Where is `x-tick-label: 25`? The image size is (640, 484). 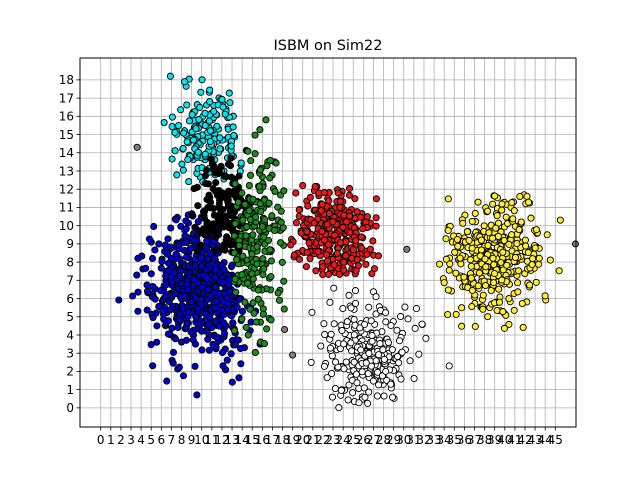 x-tick-label: 25 is located at coordinates (353, 440).